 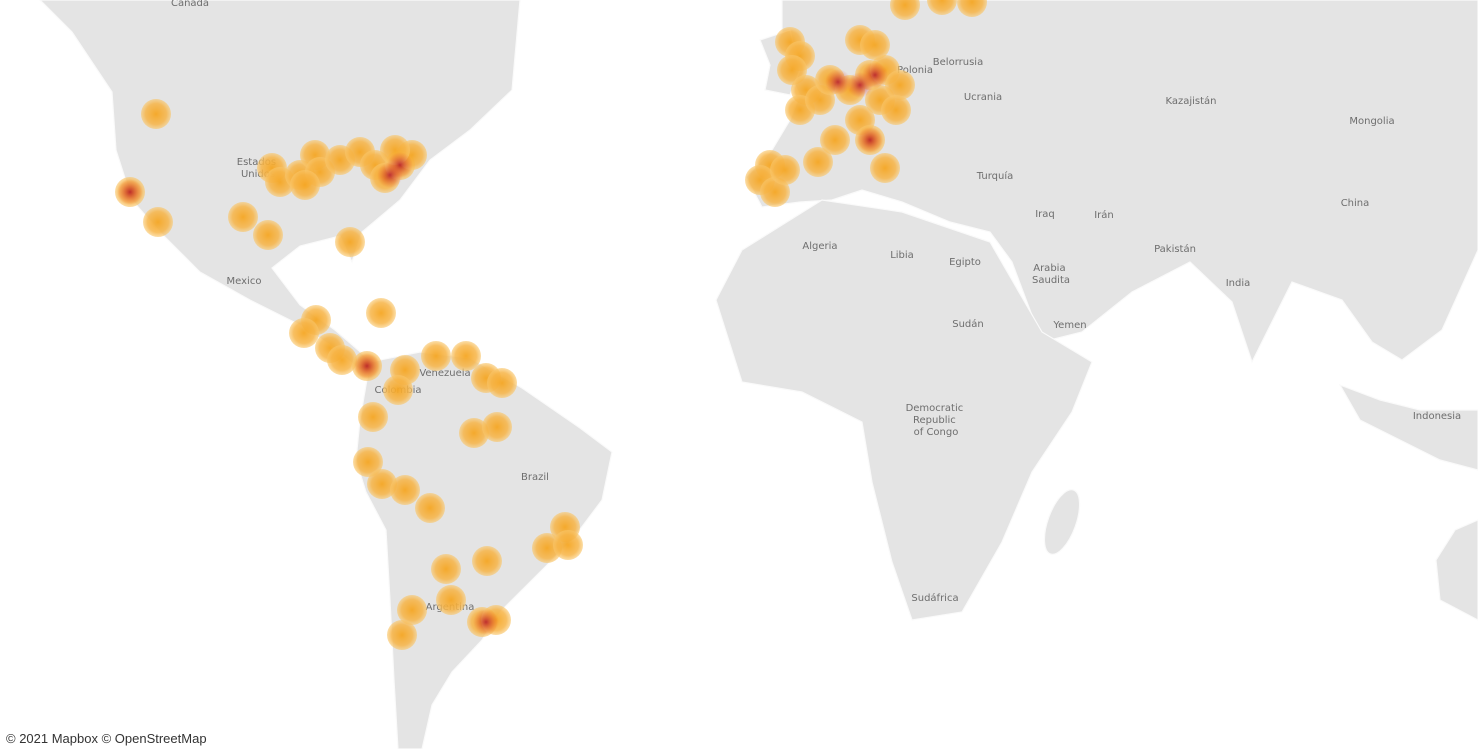 What do you see at coordinates (994, 176) in the screenshot?
I see `country-label: Turquía` at bounding box center [994, 176].